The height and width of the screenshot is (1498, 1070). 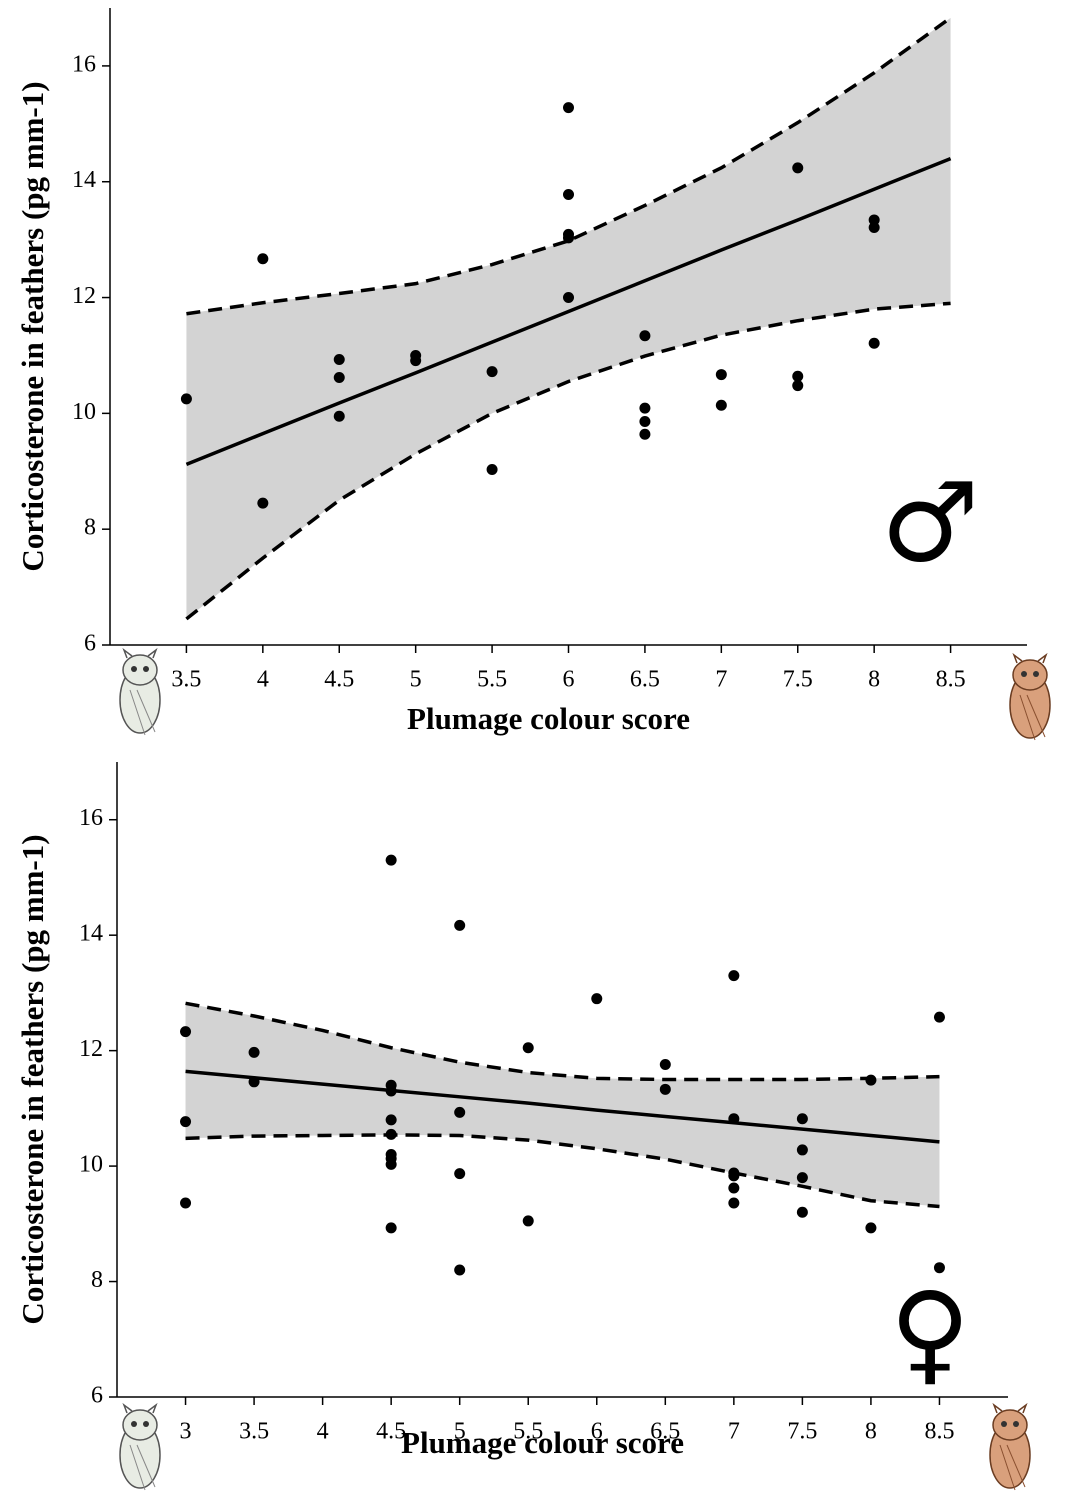 What do you see at coordinates (562, 1171) in the screenshot?
I see `lower-ci` at bounding box center [562, 1171].